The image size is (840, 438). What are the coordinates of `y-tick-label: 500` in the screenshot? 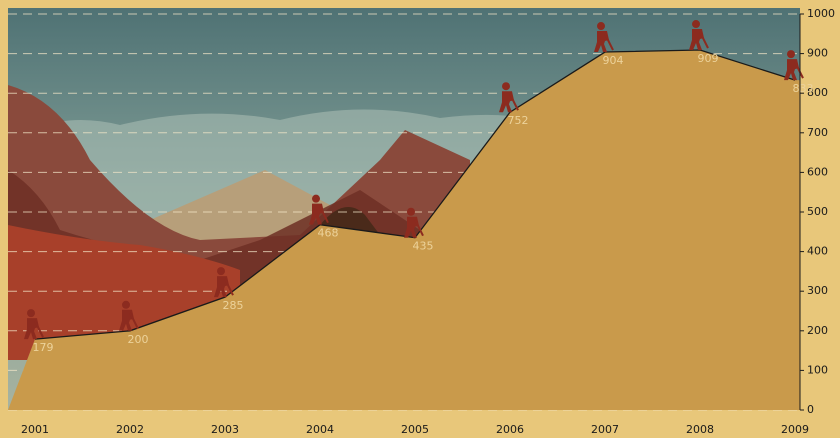 It's located at (817, 211).